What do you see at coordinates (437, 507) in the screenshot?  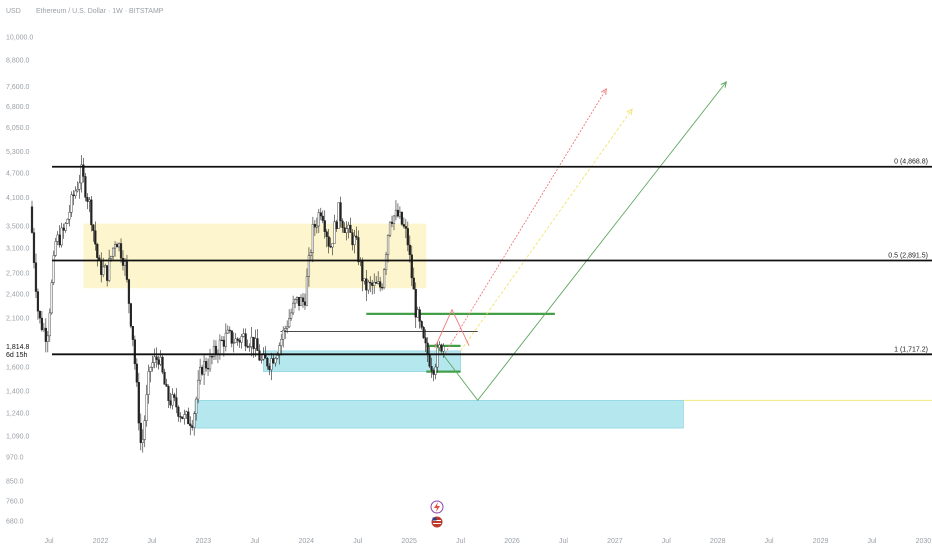 I see `lightning-icon` at bounding box center [437, 507].